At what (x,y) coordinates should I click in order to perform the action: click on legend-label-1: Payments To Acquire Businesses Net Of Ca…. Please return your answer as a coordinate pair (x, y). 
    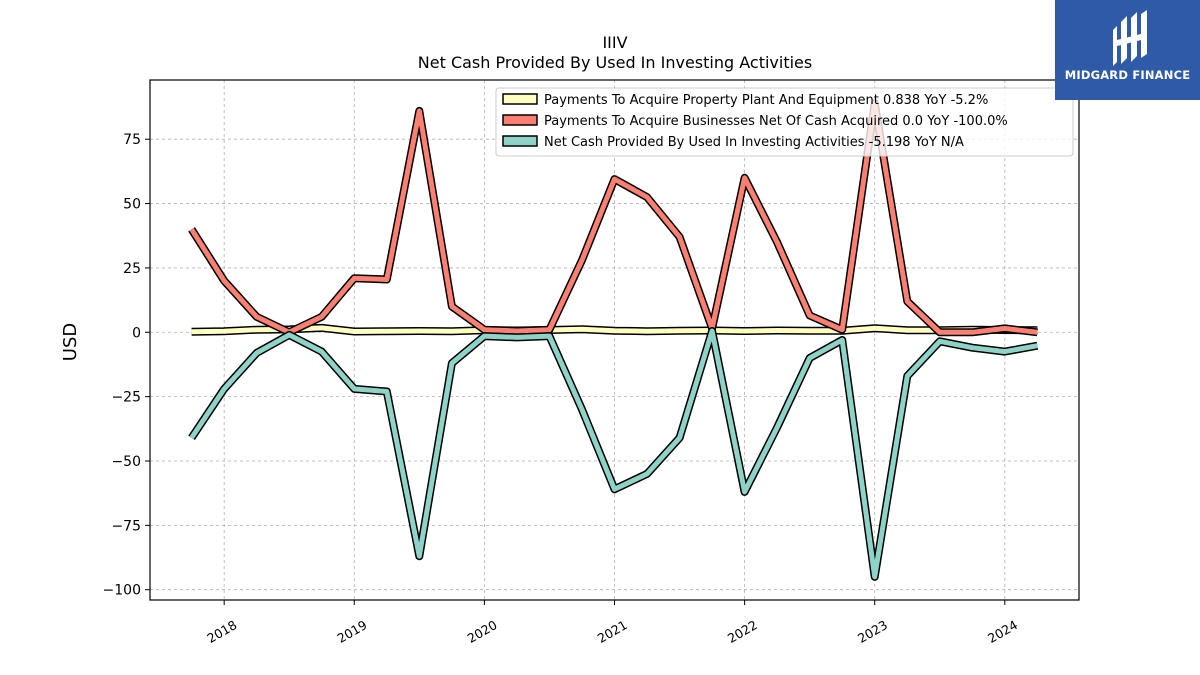
    Looking at the image, I should click on (776, 121).